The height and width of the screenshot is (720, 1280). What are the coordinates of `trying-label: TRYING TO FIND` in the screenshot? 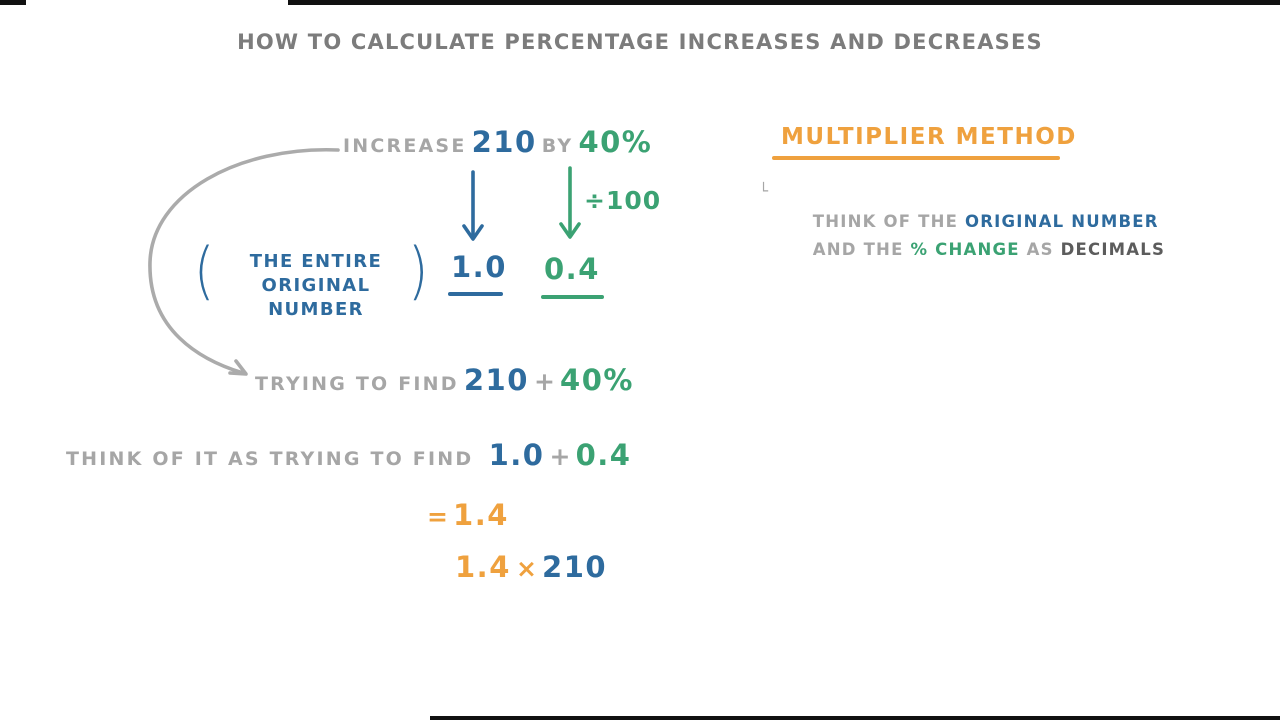 It's located at (357, 384).